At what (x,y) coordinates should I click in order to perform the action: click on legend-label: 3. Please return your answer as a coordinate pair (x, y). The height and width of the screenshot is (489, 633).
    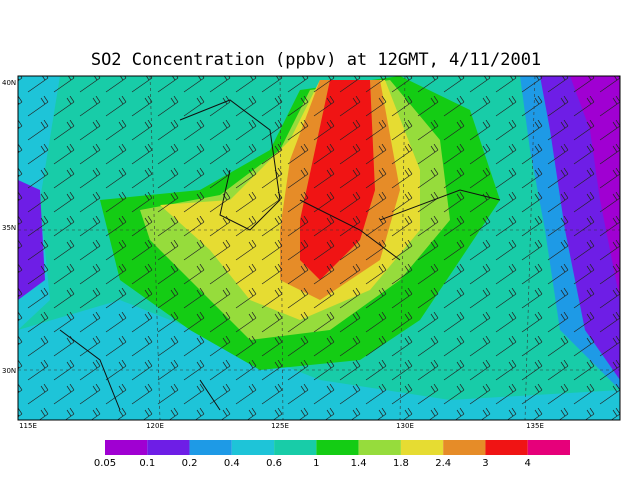
    Looking at the image, I should click on (485, 463).